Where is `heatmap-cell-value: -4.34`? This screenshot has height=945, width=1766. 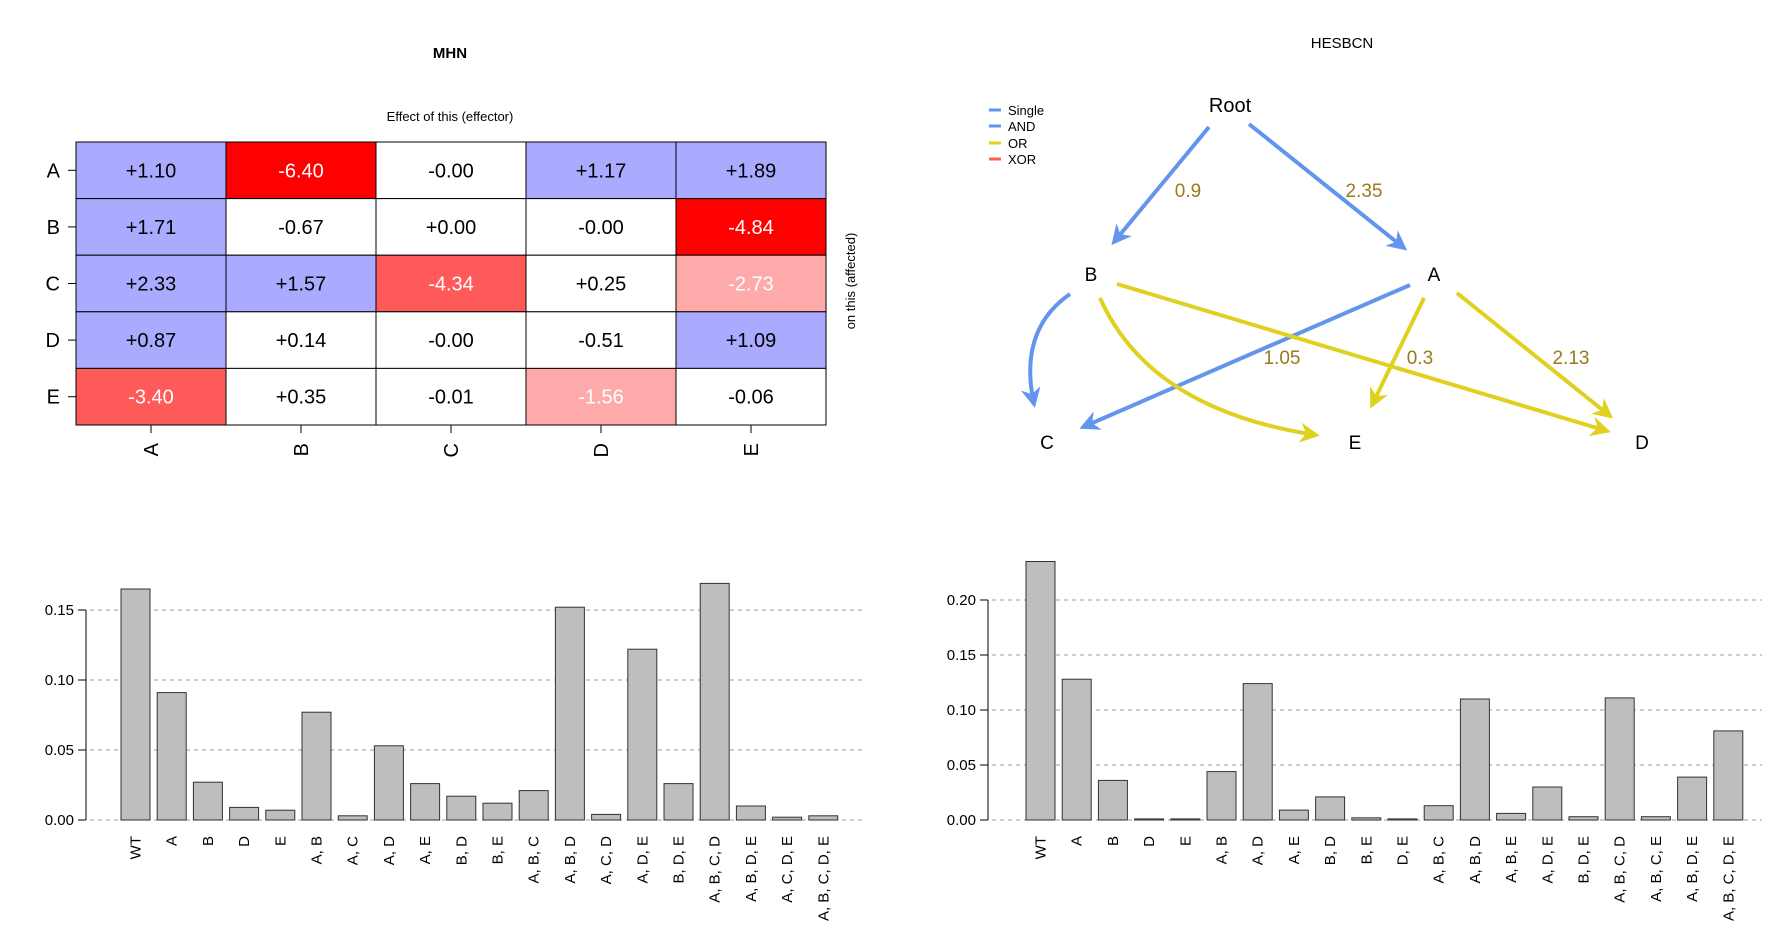
heatmap-cell-value: -4.34 is located at coordinates (451, 285).